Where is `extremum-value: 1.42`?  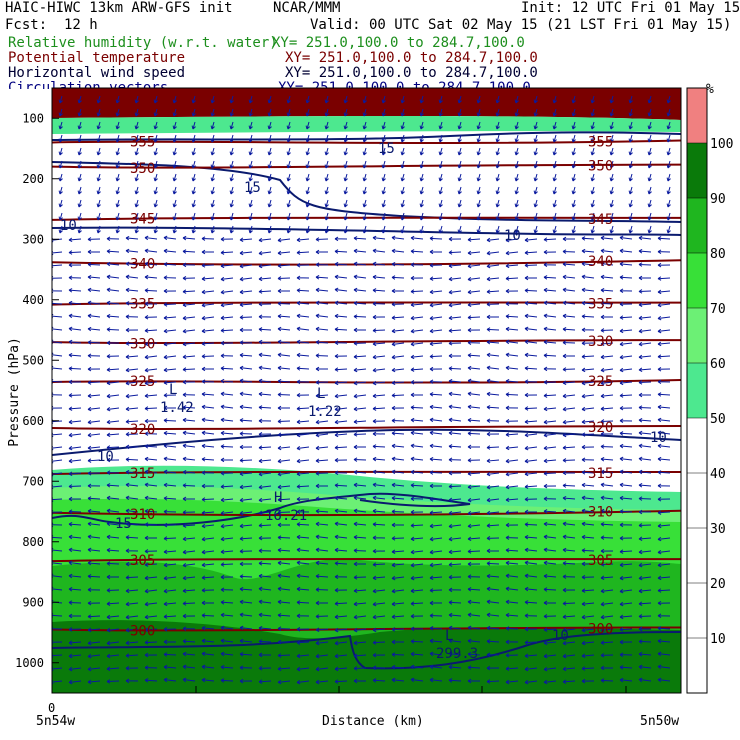
extremum-value: 1.42 is located at coordinates (177, 408).